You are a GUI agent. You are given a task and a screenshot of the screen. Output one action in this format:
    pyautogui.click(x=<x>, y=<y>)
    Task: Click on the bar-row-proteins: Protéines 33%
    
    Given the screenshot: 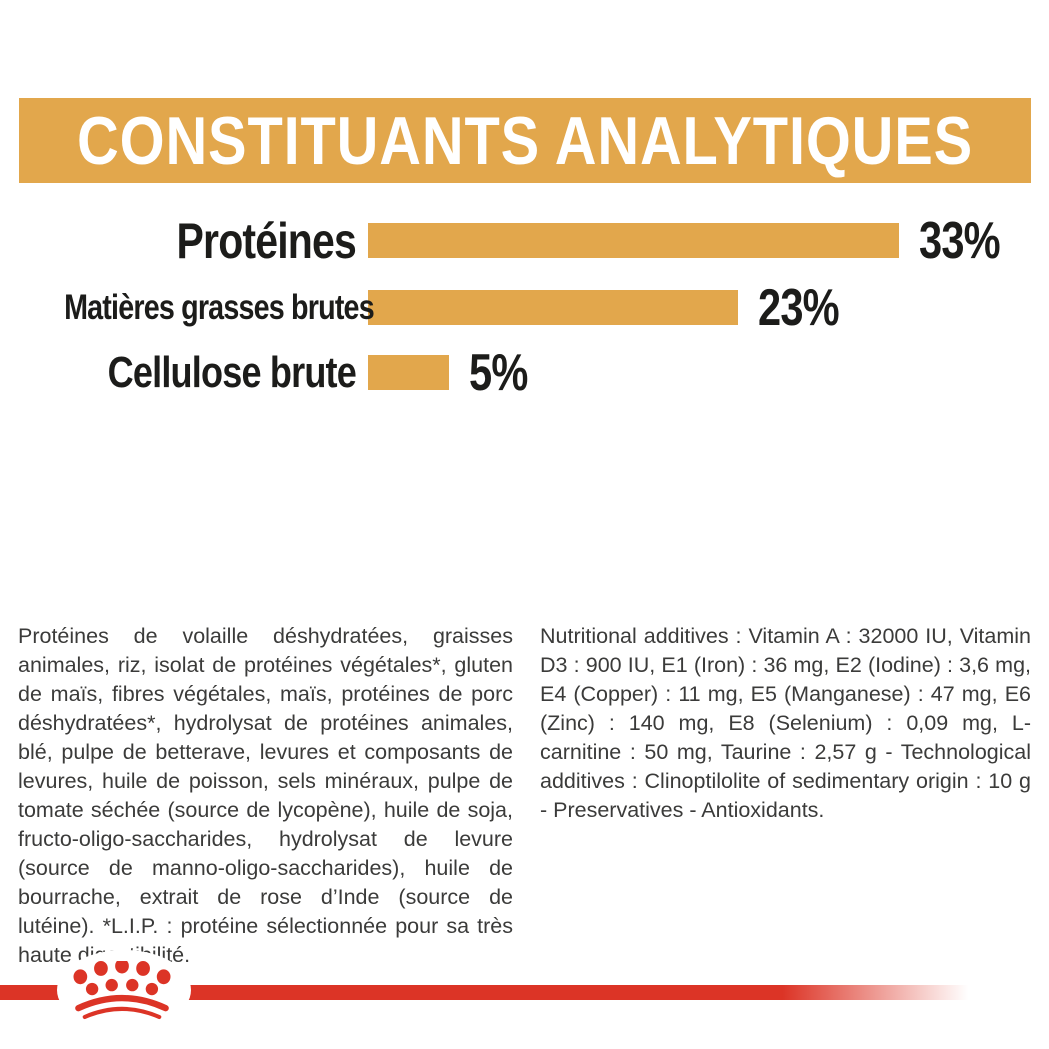 What is the action you would take?
    pyautogui.click(x=510, y=241)
    